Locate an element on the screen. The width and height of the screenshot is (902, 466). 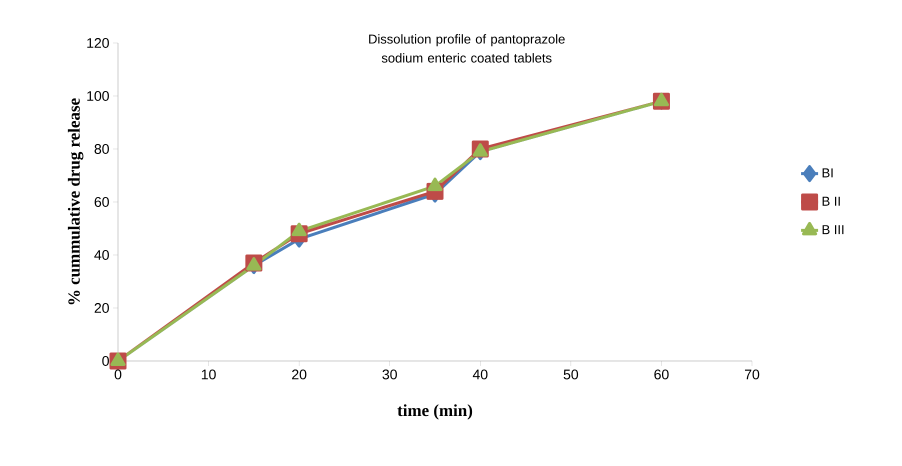
y-tick-label: 40 is located at coordinates (101, 255).